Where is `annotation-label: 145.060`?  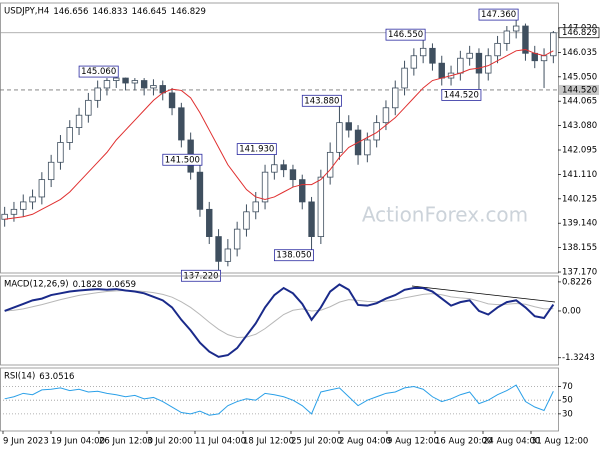 annotation-label: 145.060 is located at coordinates (98, 72).